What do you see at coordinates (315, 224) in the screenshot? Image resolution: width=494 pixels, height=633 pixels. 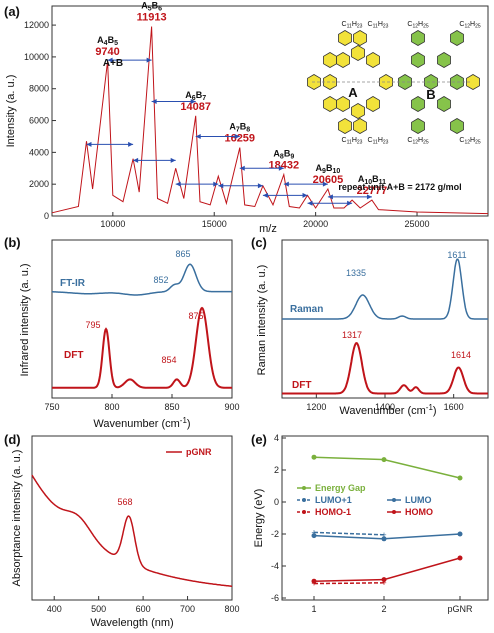 I see `plot-a-xtick-label: 20000` at bounding box center [315, 224].